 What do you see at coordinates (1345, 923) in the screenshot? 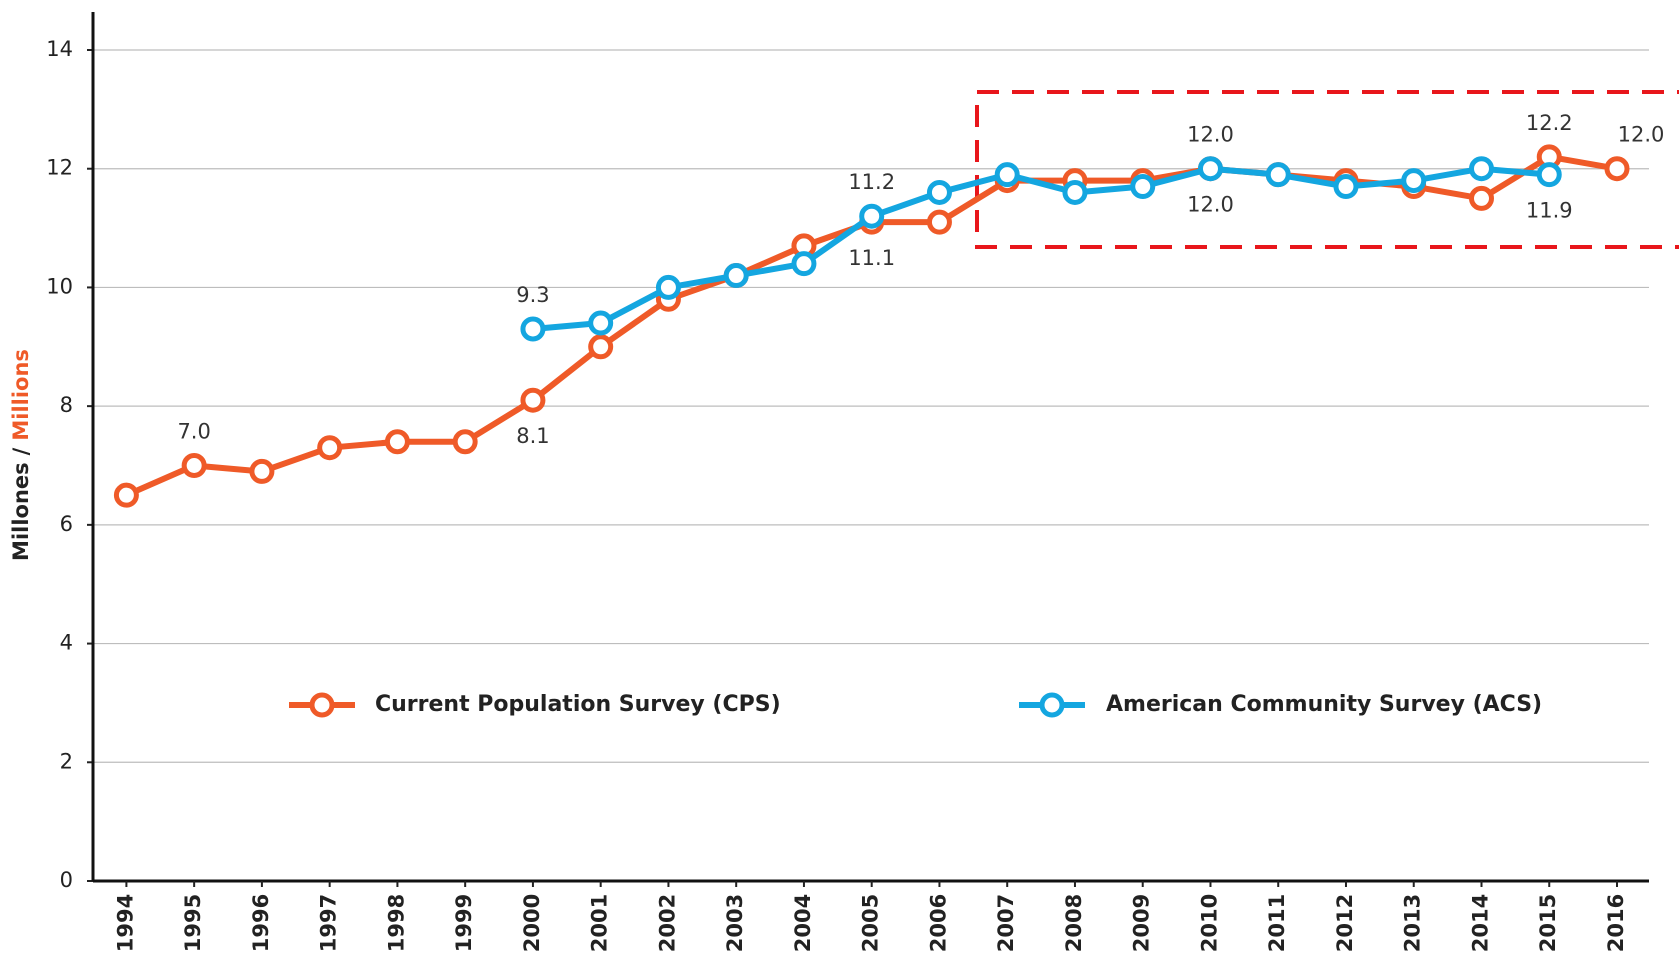
I see `x-tick-label: 2012` at bounding box center [1345, 923].